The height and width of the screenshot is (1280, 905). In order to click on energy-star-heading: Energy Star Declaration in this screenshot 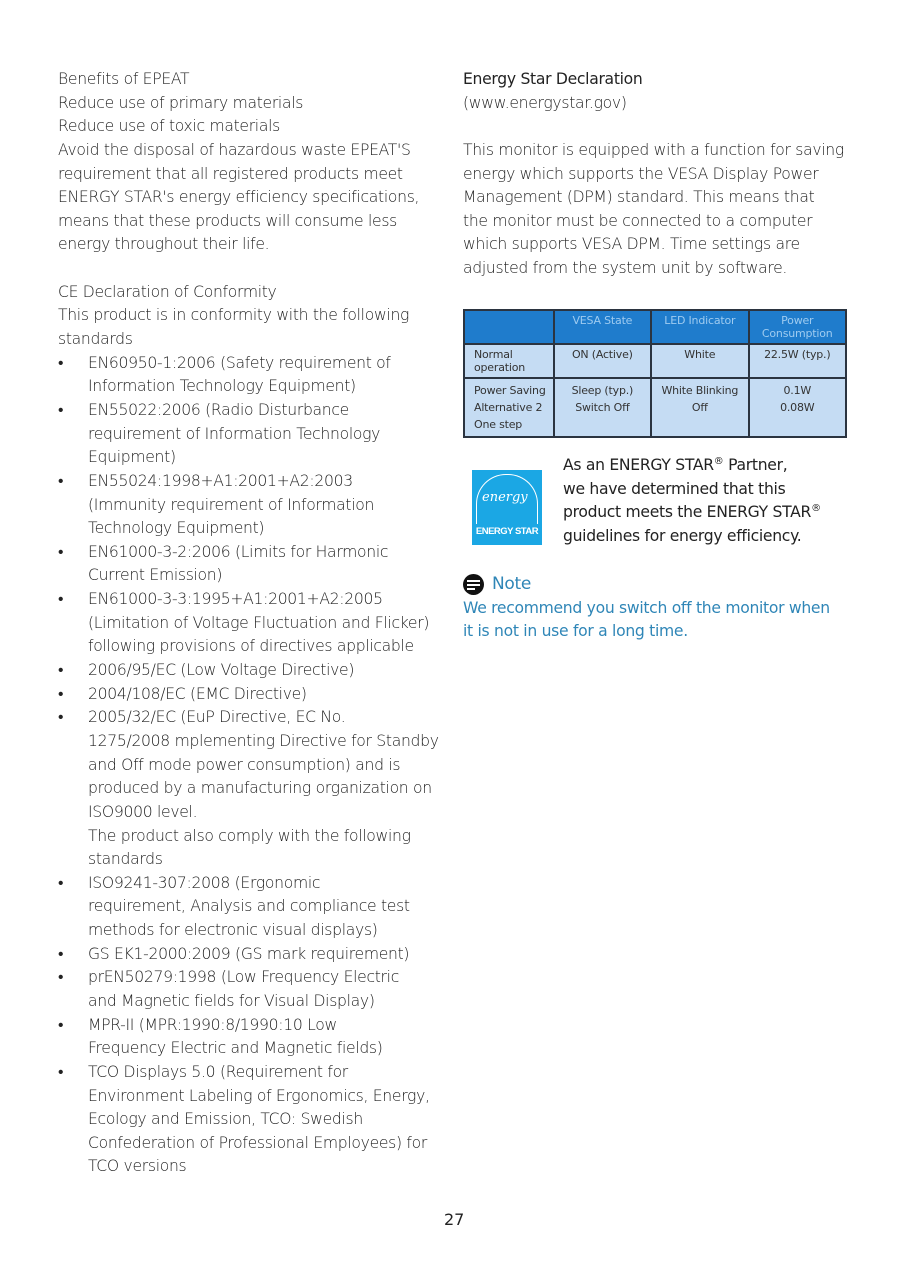, I will do `click(553, 79)`.